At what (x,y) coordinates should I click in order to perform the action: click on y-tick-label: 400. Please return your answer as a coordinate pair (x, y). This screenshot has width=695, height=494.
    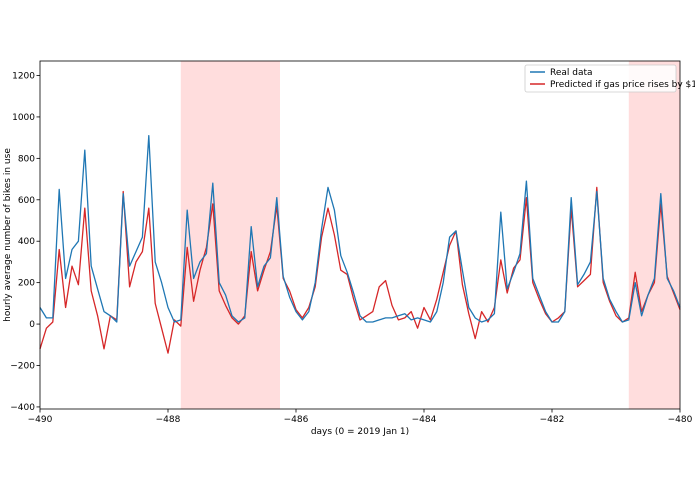
    Looking at the image, I should click on (26, 242).